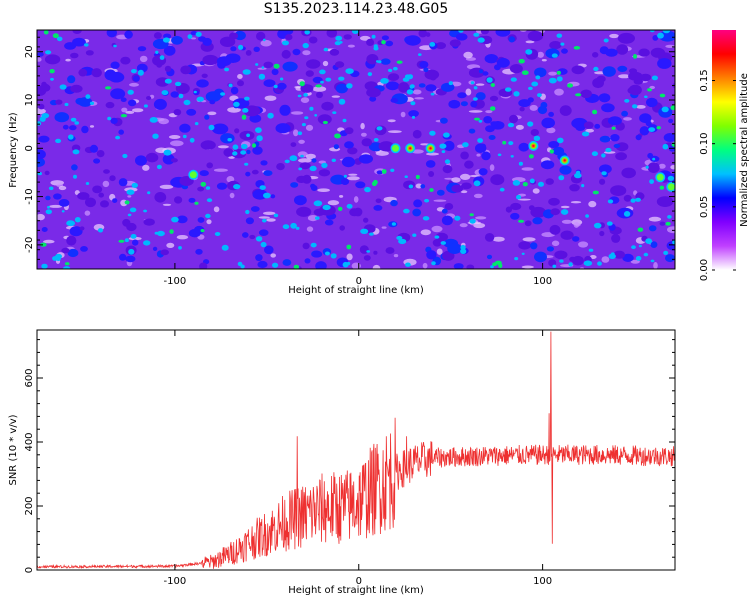 Image resolution: width=750 pixels, height=600 pixels. I want to click on heatmap-peak-core, so click(660, 177).